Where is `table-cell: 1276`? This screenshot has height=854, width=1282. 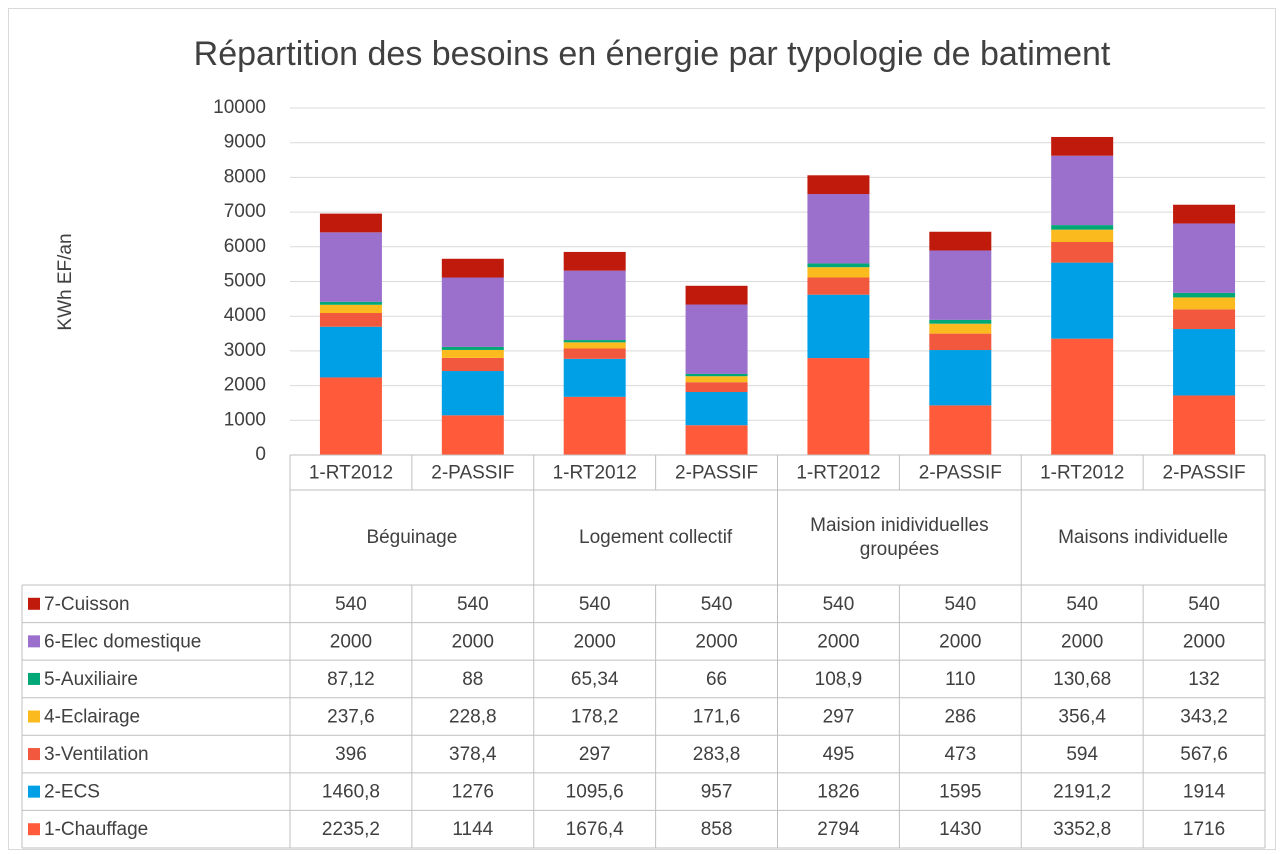
table-cell: 1276 is located at coordinates (473, 792).